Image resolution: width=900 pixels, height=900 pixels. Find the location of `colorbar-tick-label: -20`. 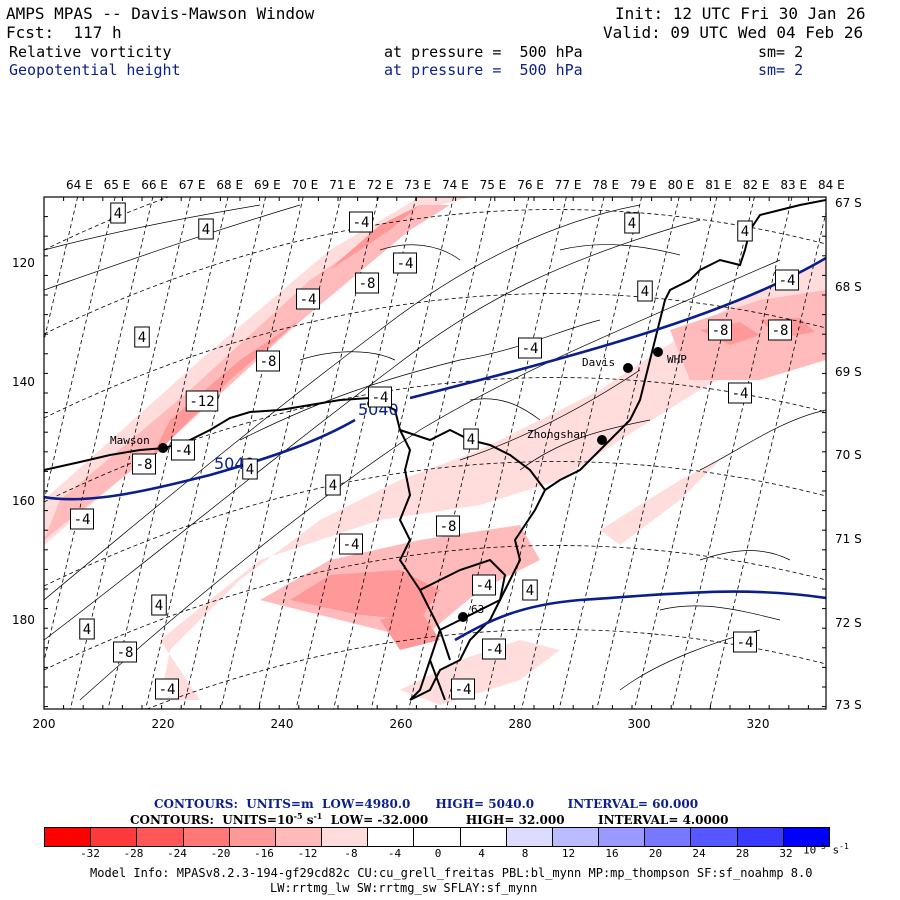

colorbar-tick-label: -20 is located at coordinates (220, 853).